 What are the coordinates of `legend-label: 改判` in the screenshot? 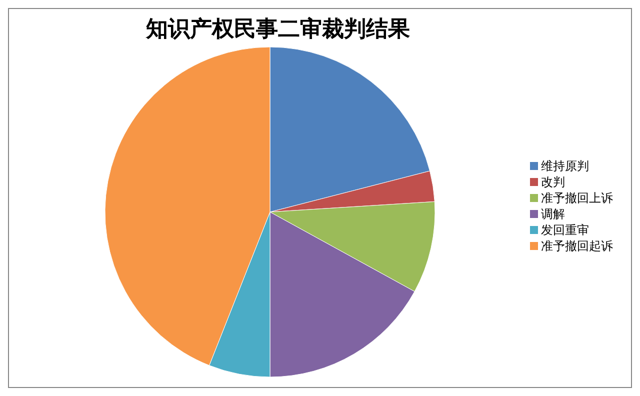 It's located at (553, 182).